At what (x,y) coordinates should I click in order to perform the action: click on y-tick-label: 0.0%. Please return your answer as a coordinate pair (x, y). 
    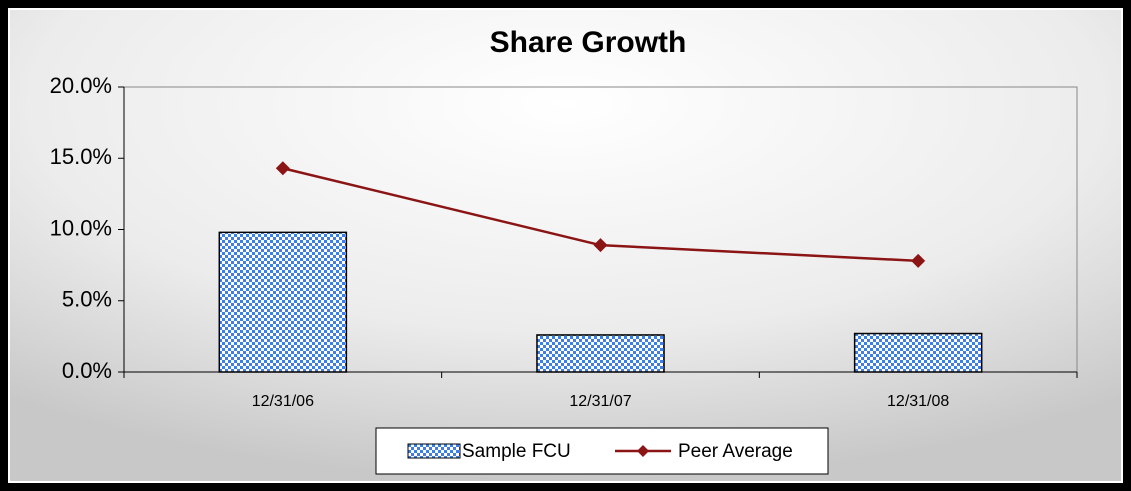
    Looking at the image, I should click on (87, 370).